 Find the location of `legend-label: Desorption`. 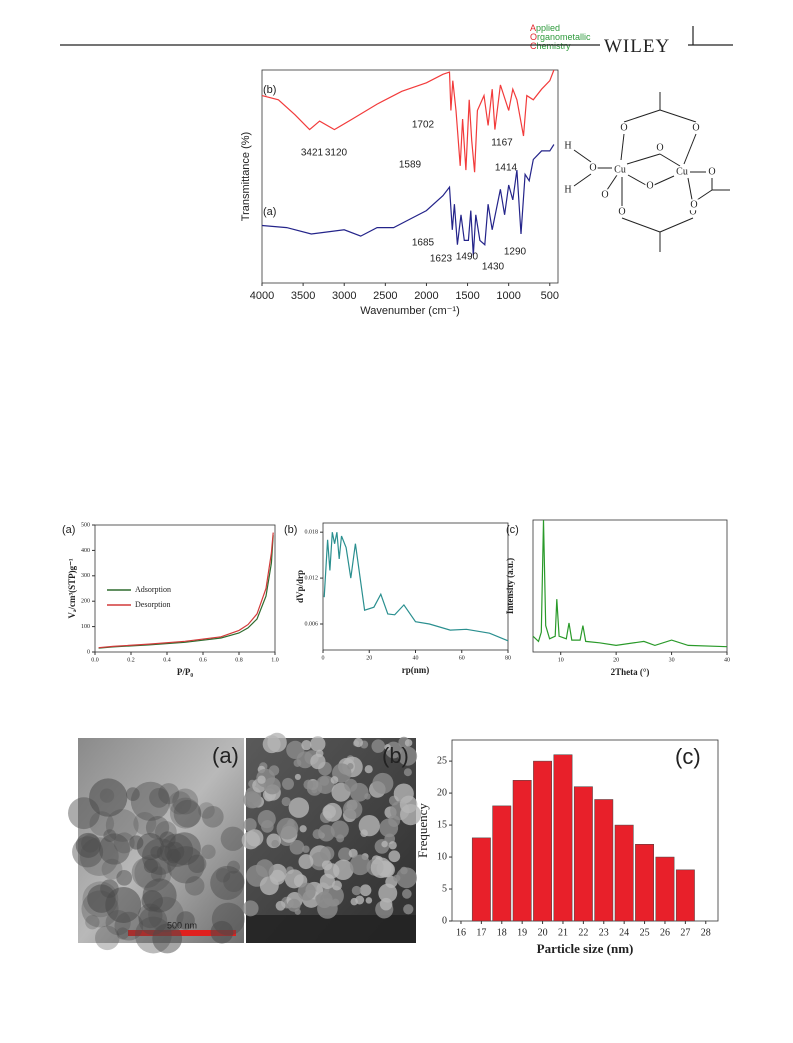

legend-label: Desorption is located at coordinates (153, 604).